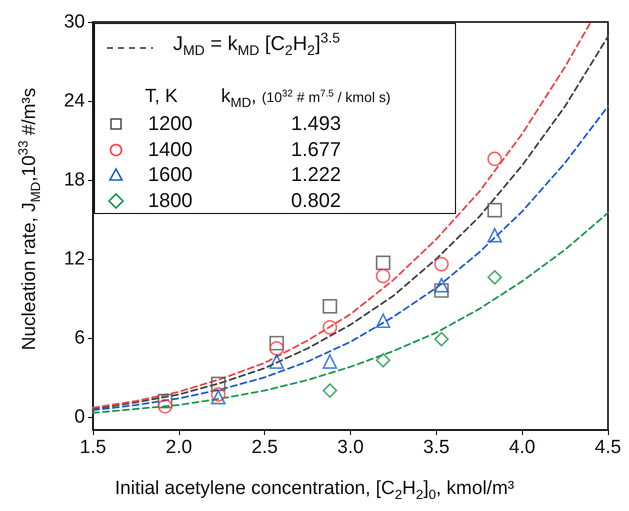 The width and height of the screenshot is (629, 511). I want to click on annotation: 0.802, so click(316, 201).